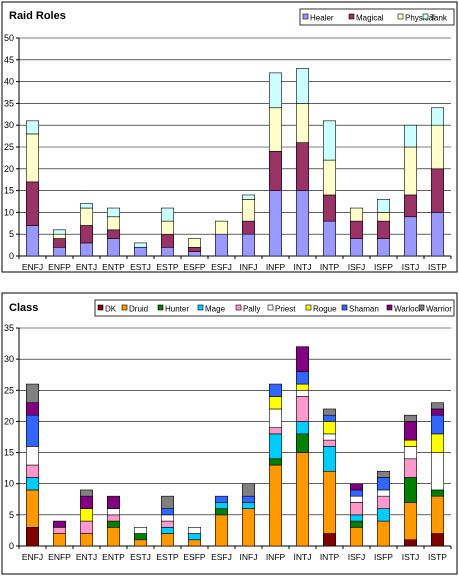  I want to click on x-tick-label: ISFJ, so click(356, 557).